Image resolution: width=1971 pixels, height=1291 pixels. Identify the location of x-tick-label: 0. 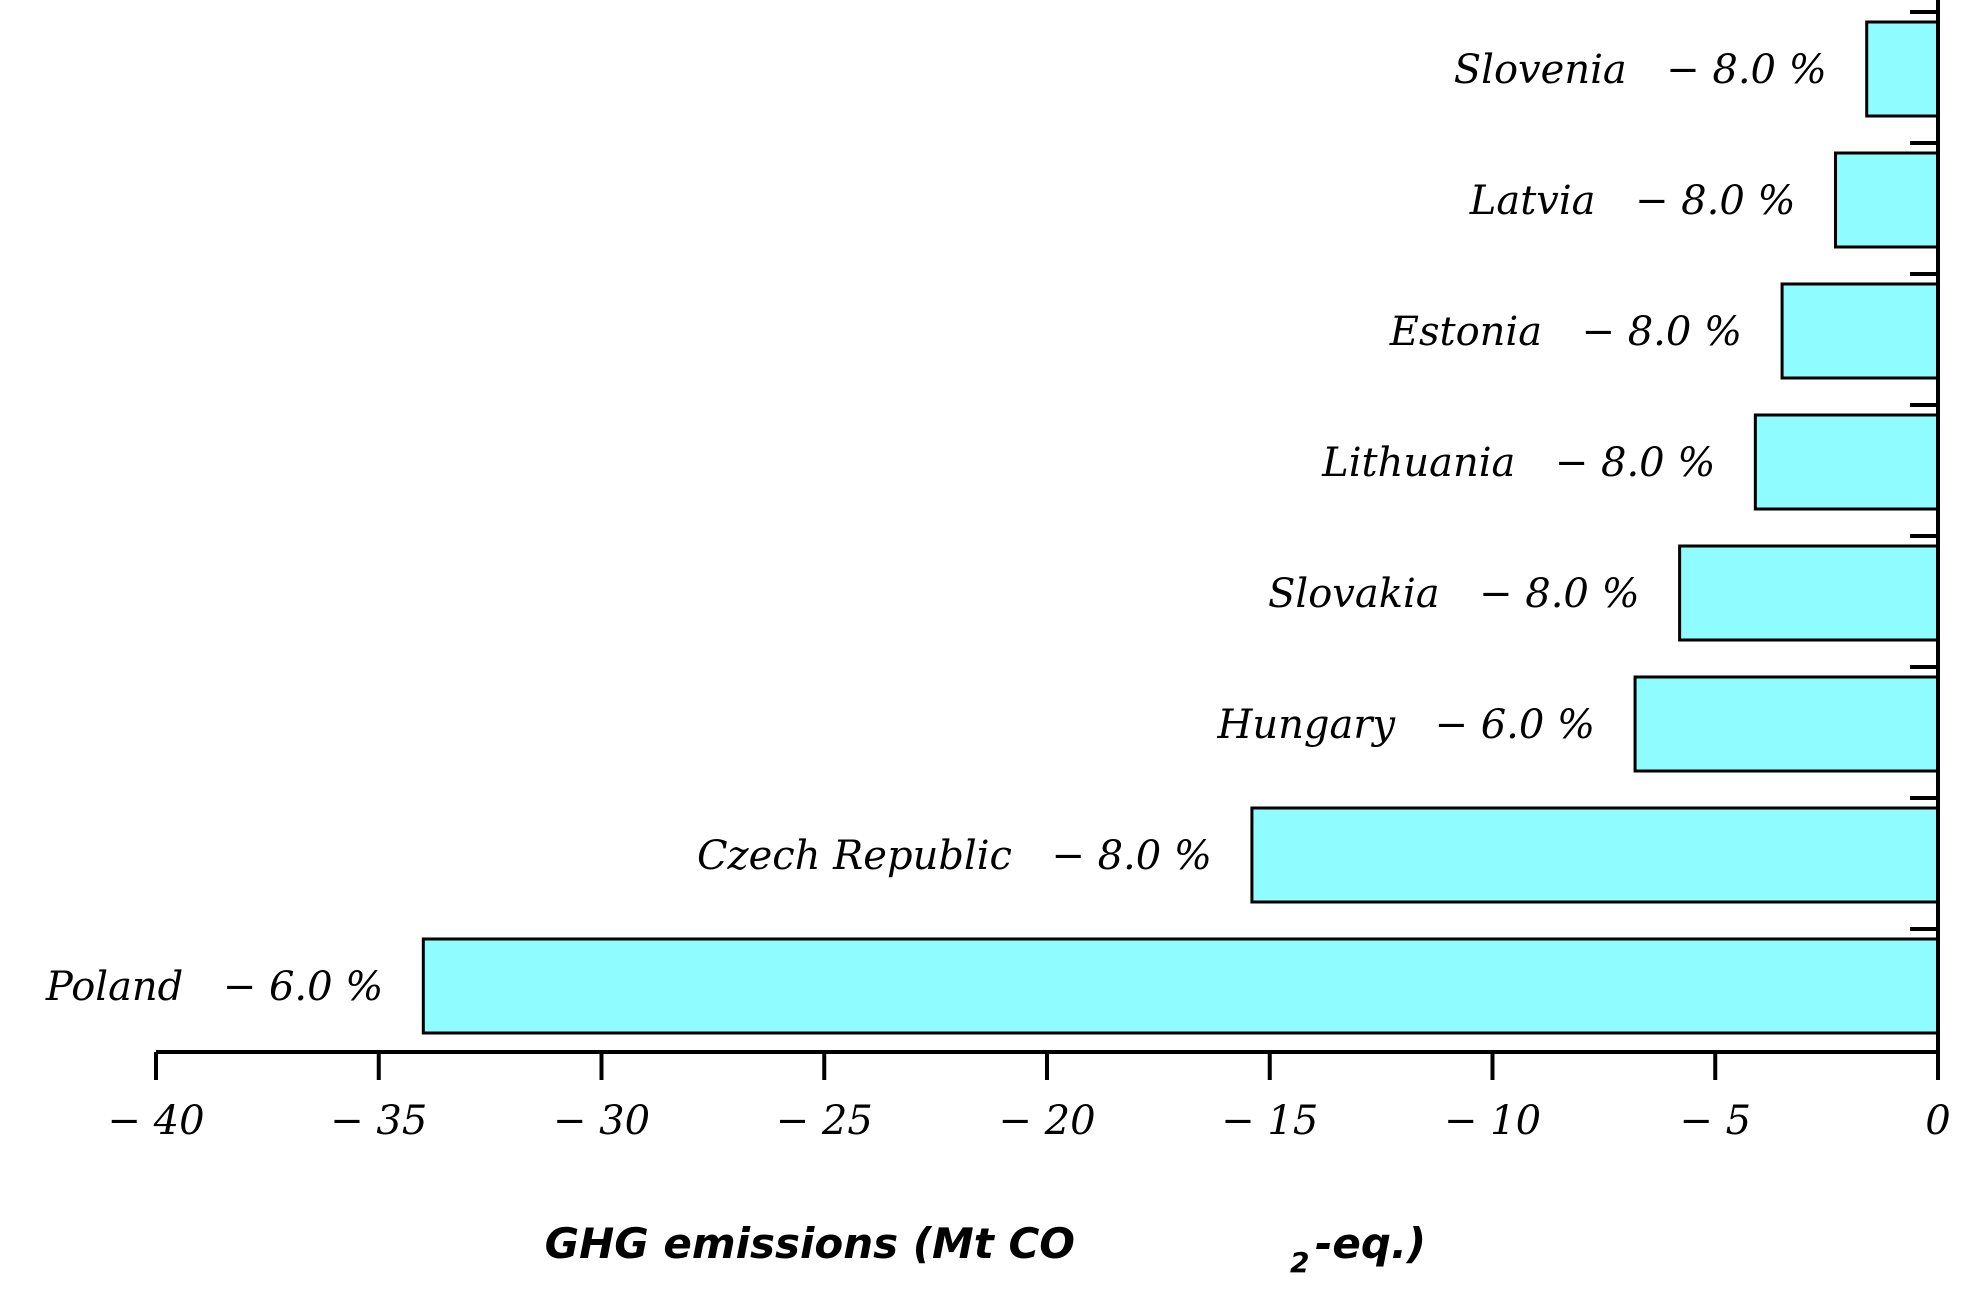
(1937, 1121).